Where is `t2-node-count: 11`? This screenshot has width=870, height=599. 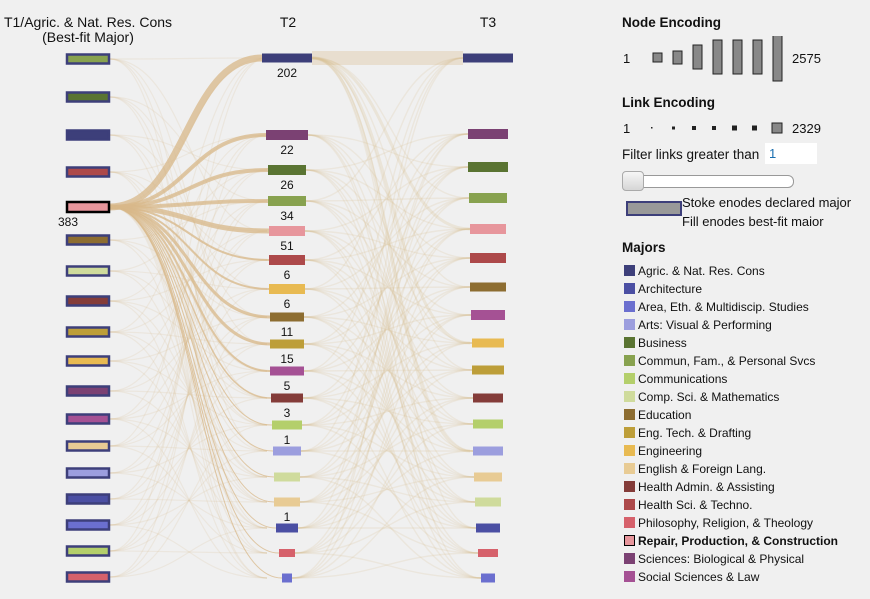 t2-node-count: 11 is located at coordinates (287, 332).